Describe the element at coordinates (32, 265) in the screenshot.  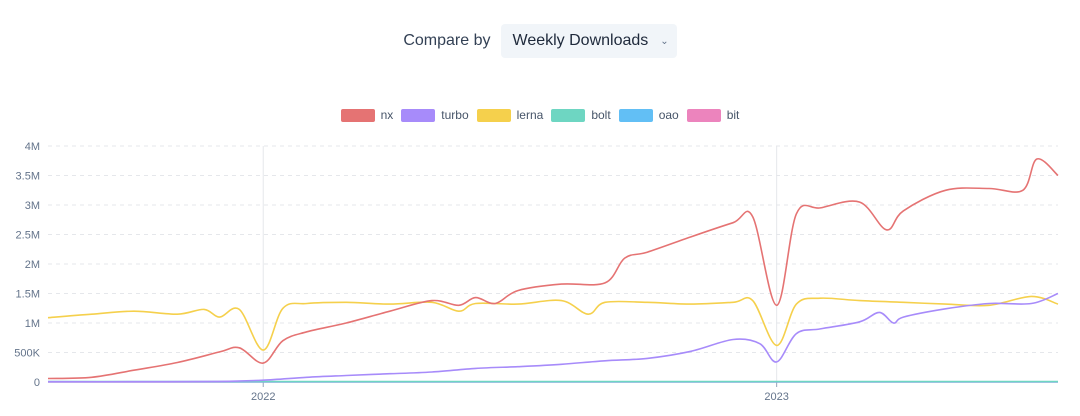
I see `y-tick-label: 2M` at that location.